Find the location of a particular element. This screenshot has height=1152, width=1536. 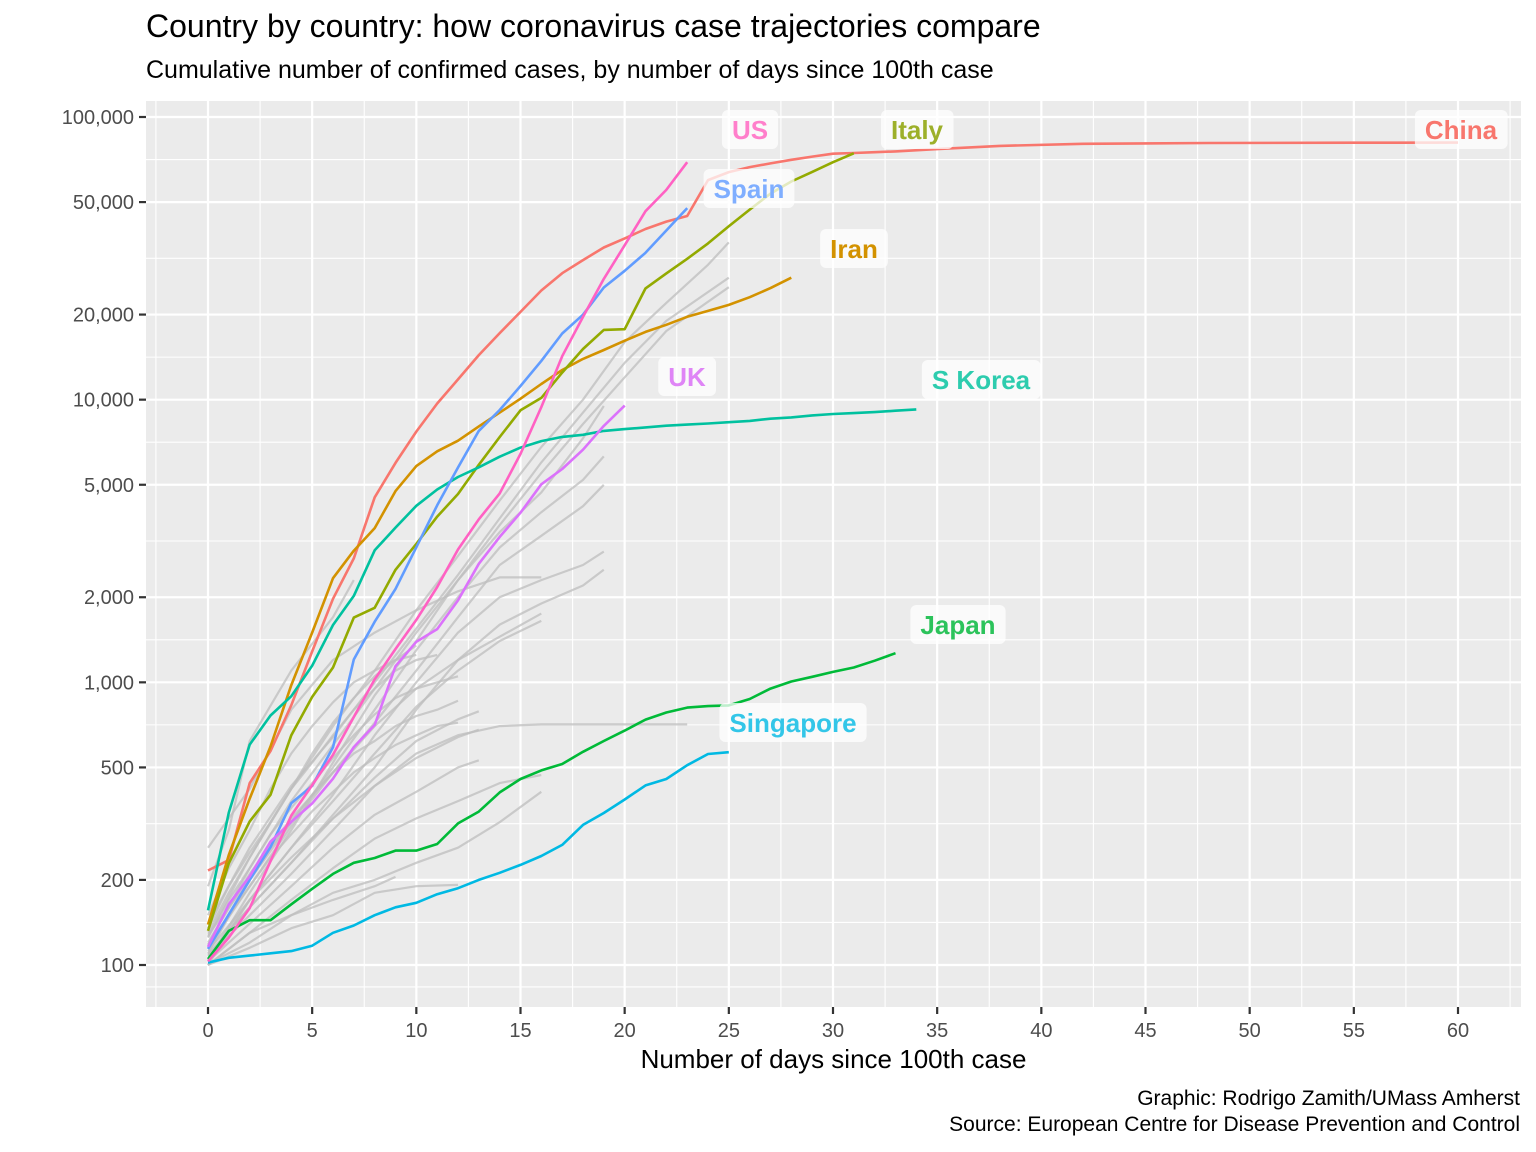

y-tick-label: 1,000 is located at coordinates (109, 683).